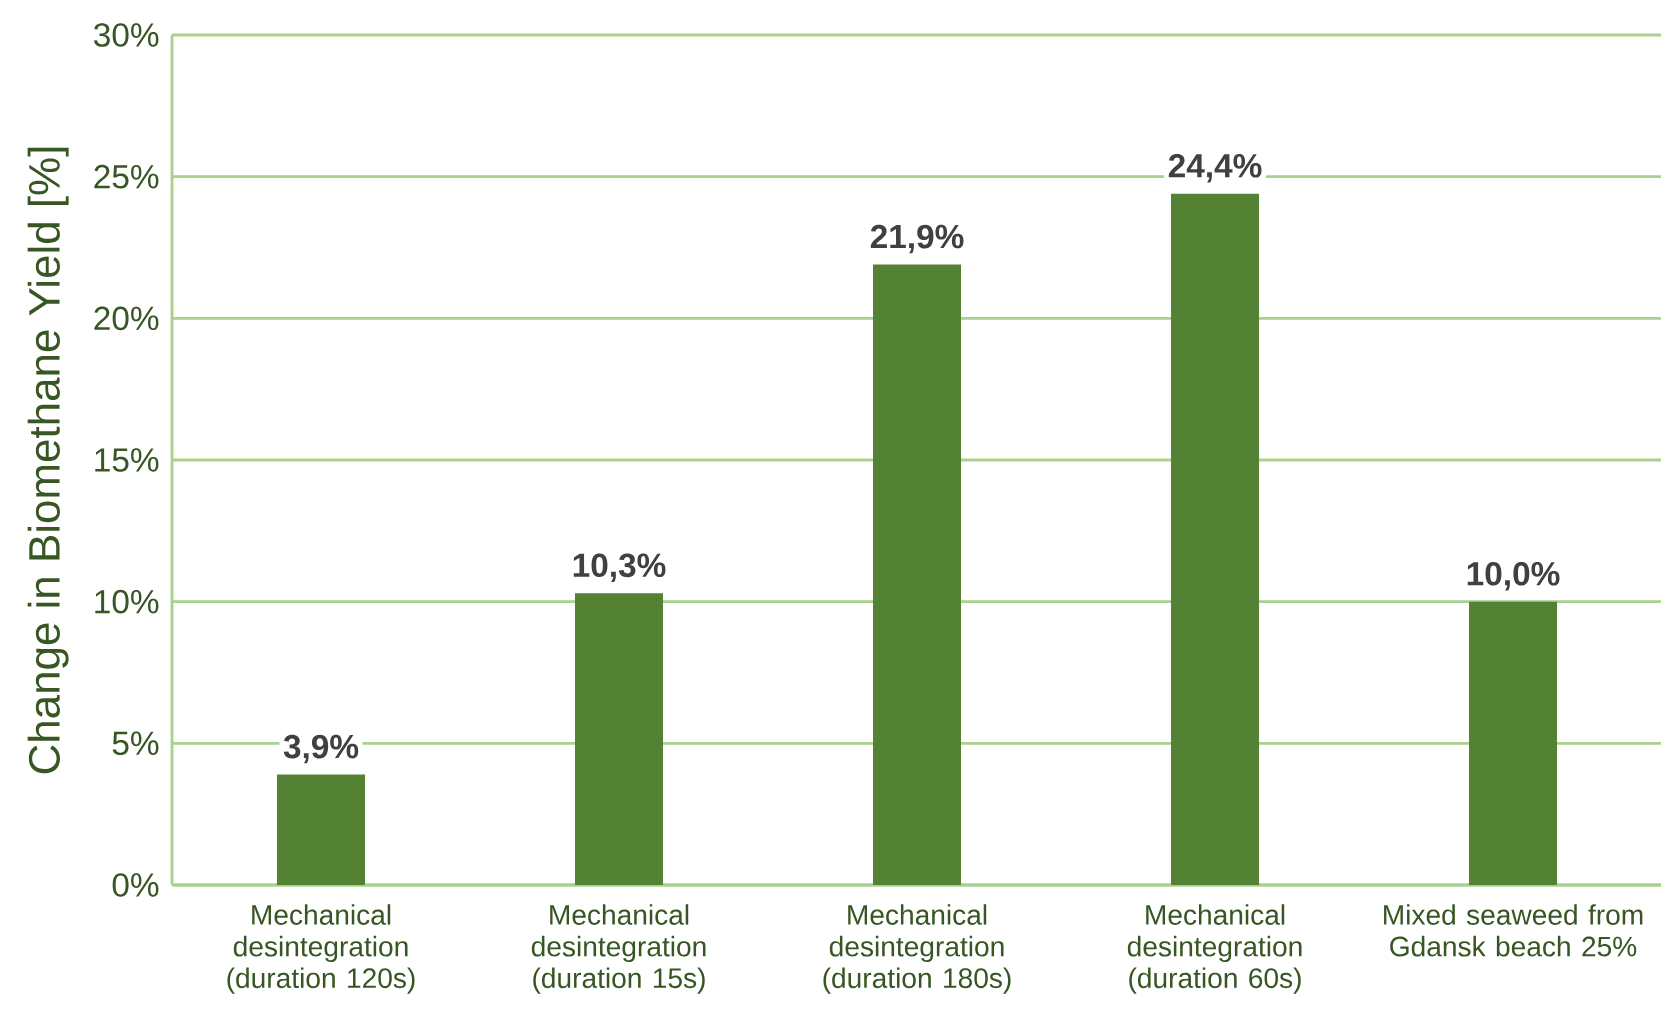 The width and height of the screenshot is (1661, 1015). Describe the element at coordinates (619, 567) in the screenshot. I see `data-label: 10,3%` at that location.